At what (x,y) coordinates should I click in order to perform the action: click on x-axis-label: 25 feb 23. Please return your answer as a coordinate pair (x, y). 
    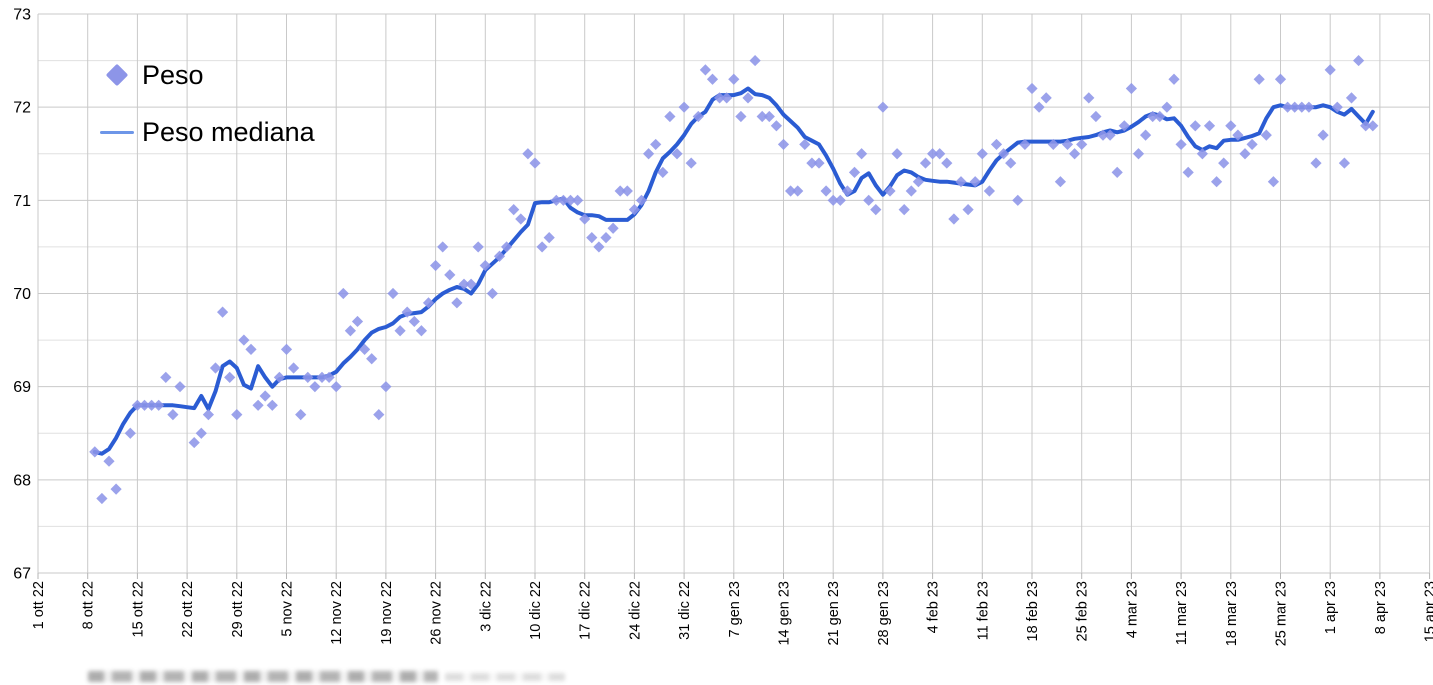
    Looking at the image, I should click on (1083, 611).